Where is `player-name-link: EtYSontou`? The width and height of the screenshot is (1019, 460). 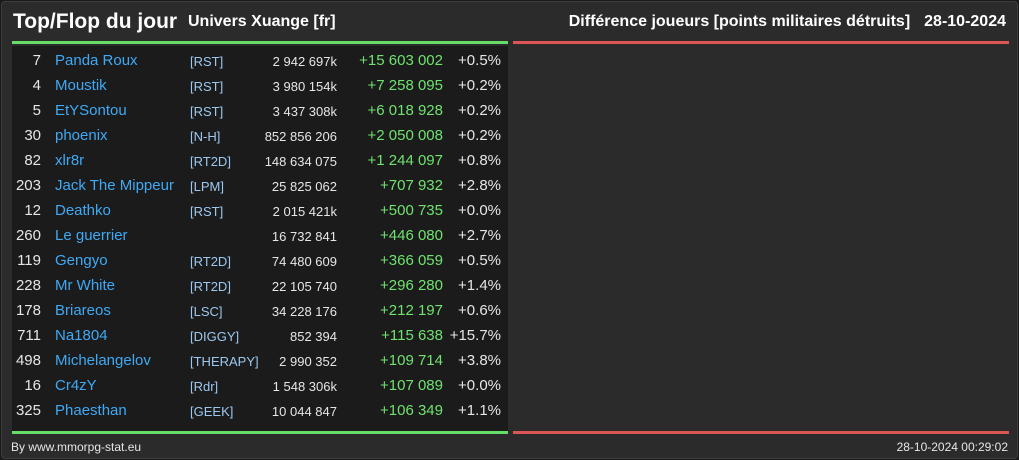 player-name-link: EtYSontou is located at coordinates (91, 110).